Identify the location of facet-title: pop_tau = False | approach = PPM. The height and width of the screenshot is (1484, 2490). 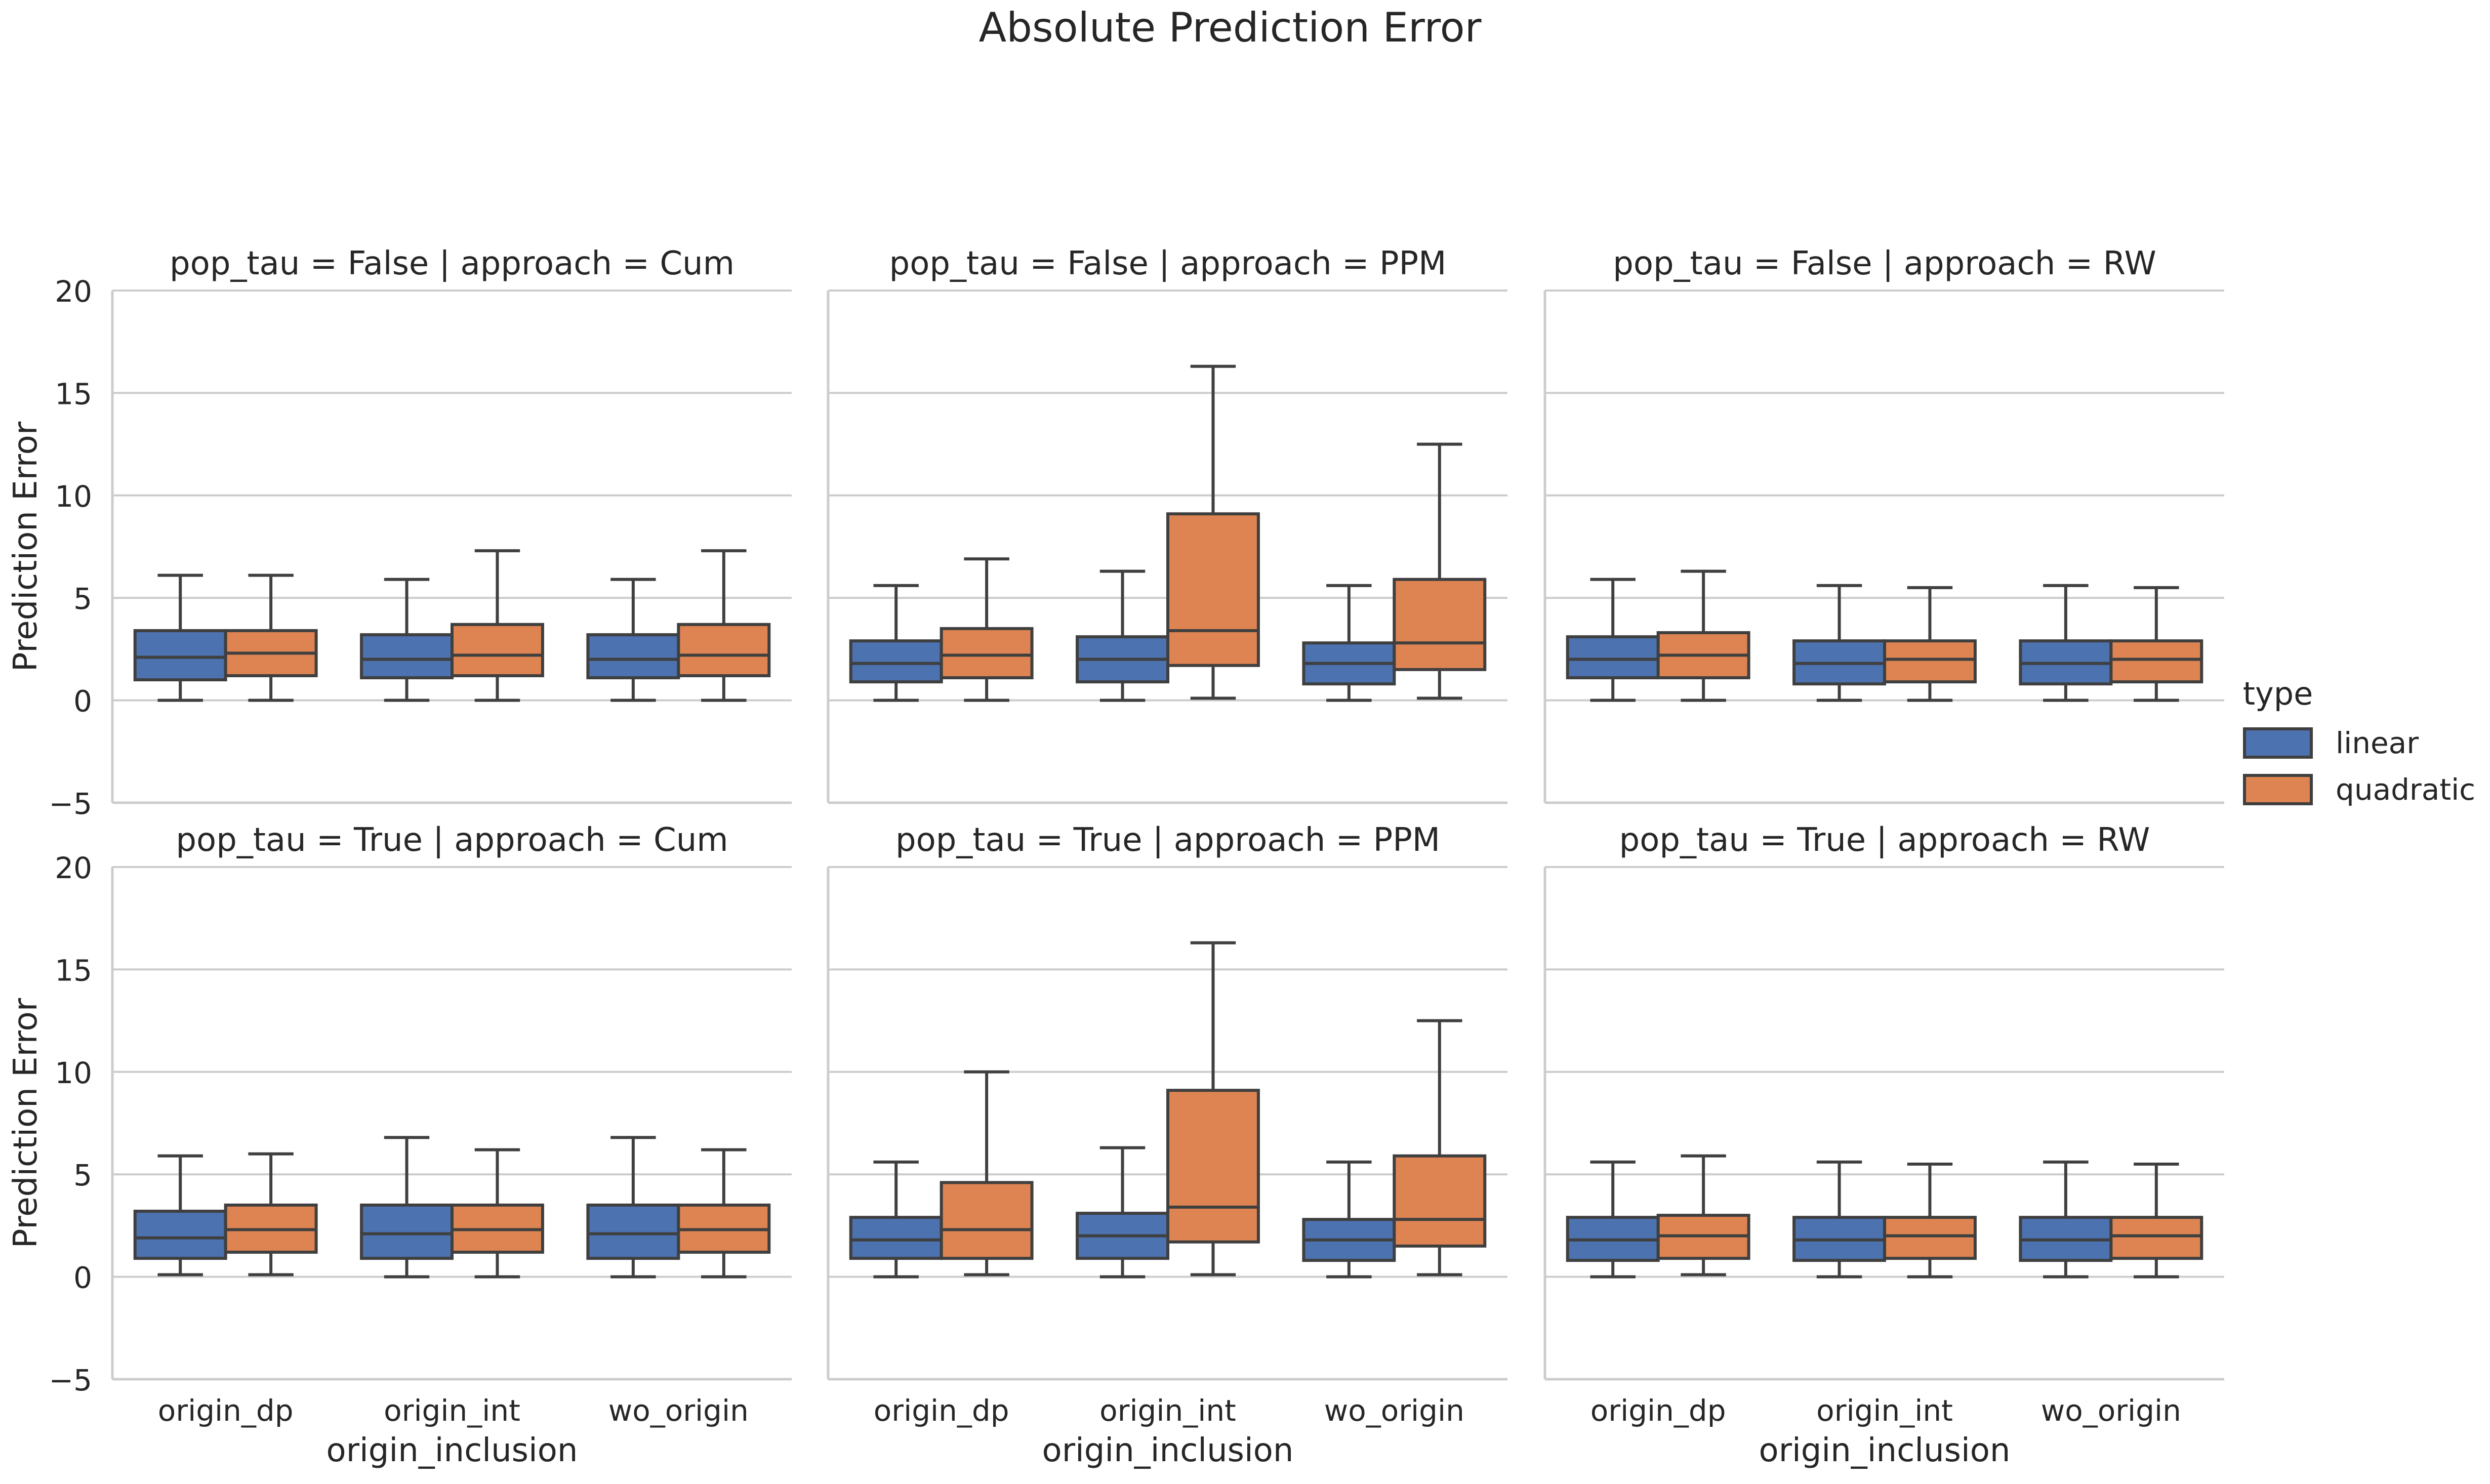
(1168, 264).